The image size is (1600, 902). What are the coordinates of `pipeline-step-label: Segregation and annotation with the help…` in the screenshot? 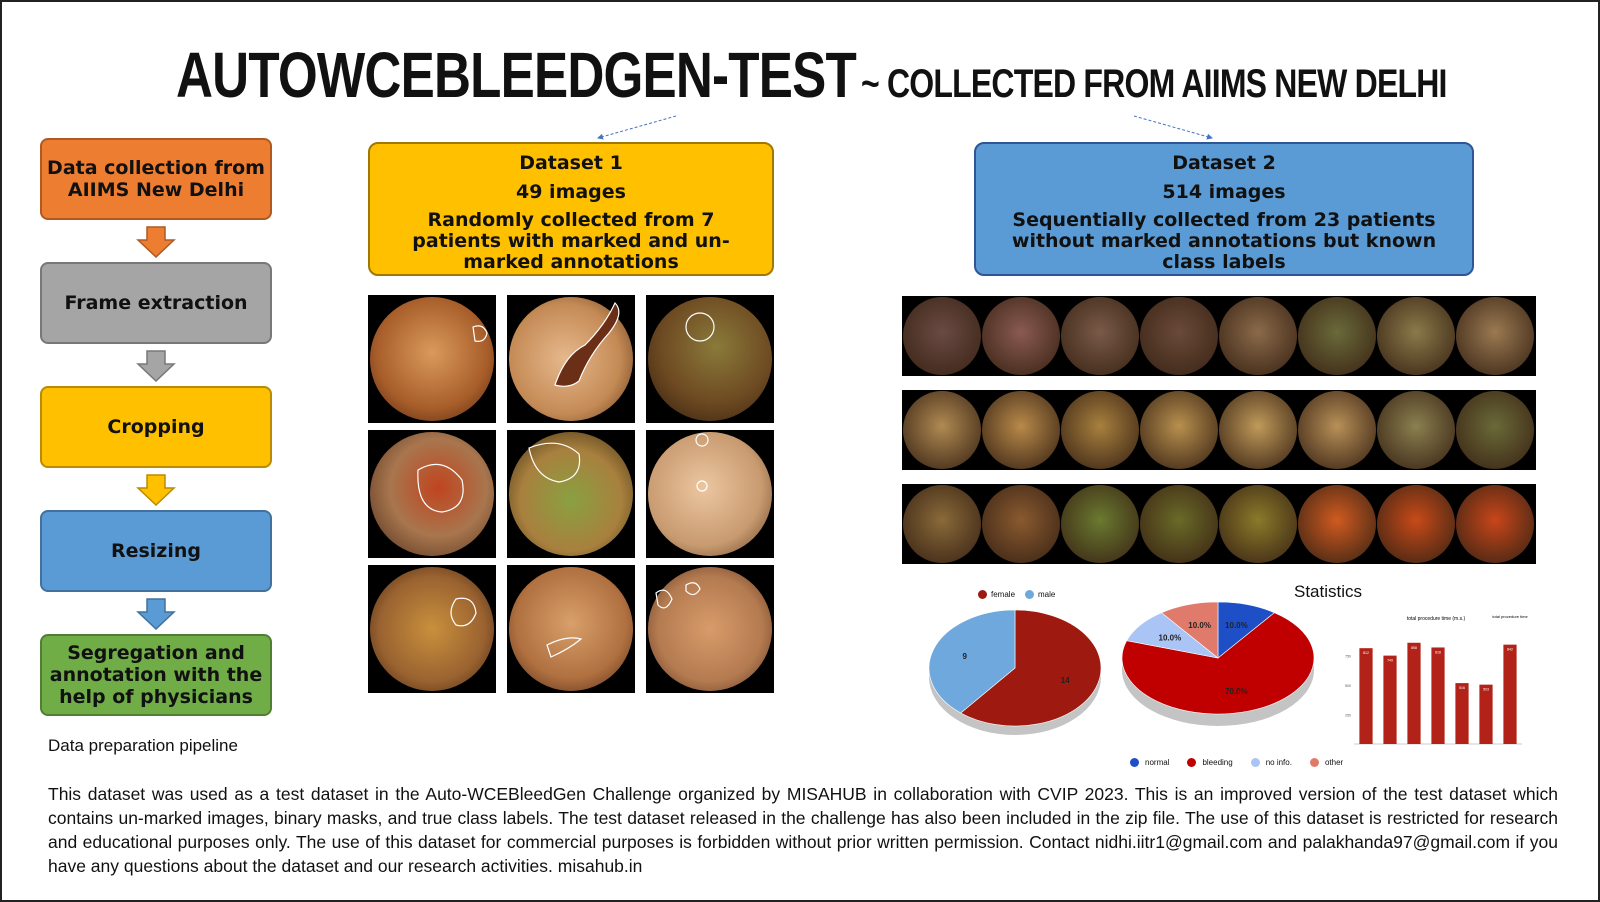 It's located at (156, 675).